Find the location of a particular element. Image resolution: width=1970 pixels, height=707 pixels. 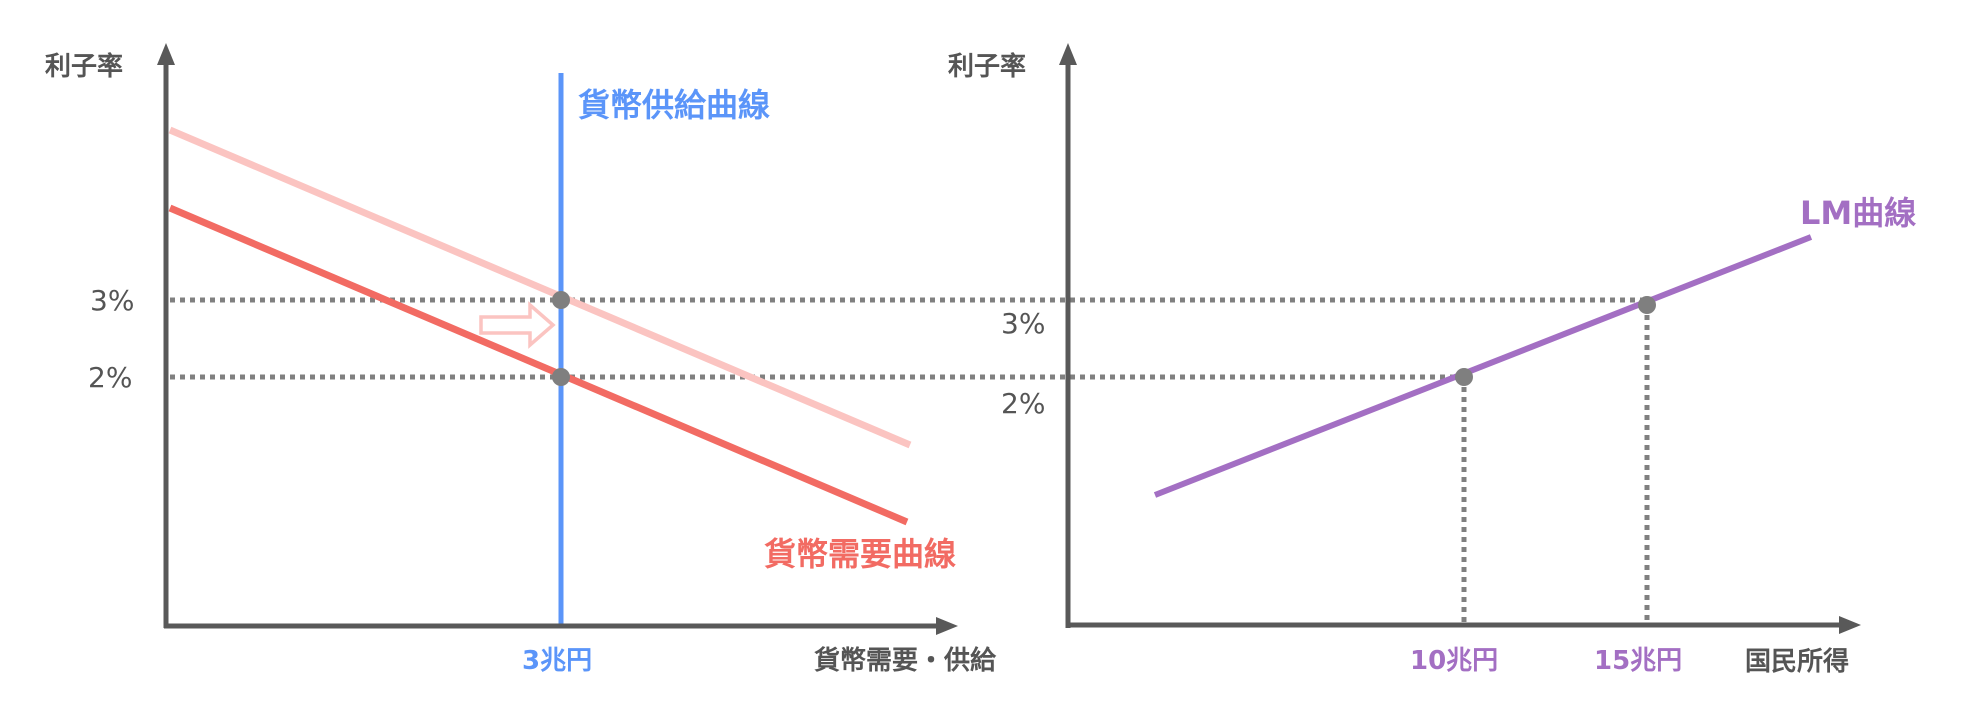

right-y-axis-label: 利子率 is located at coordinates (987, 67).